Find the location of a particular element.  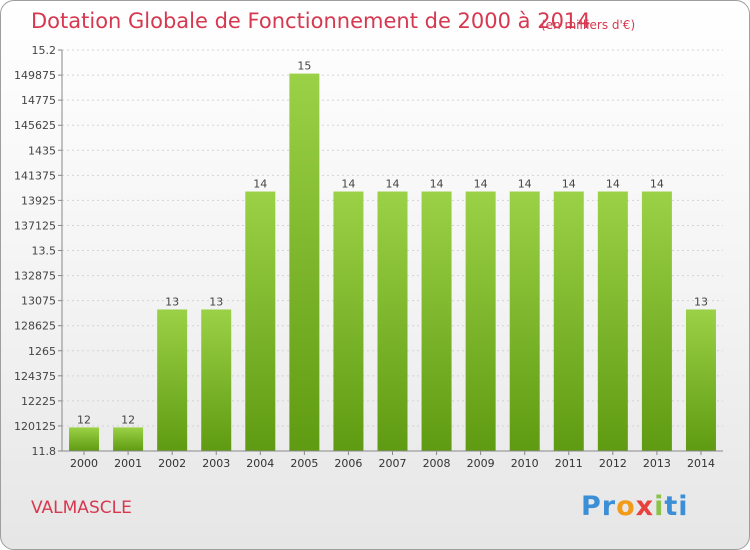

proxiti-logo: Proxiti is located at coordinates (635, 506).